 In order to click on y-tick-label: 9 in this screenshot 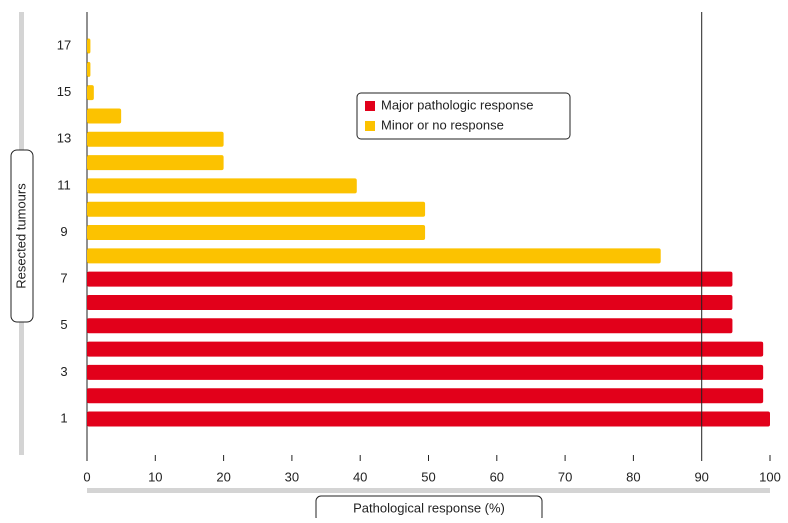, I will do `click(63, 231)`.